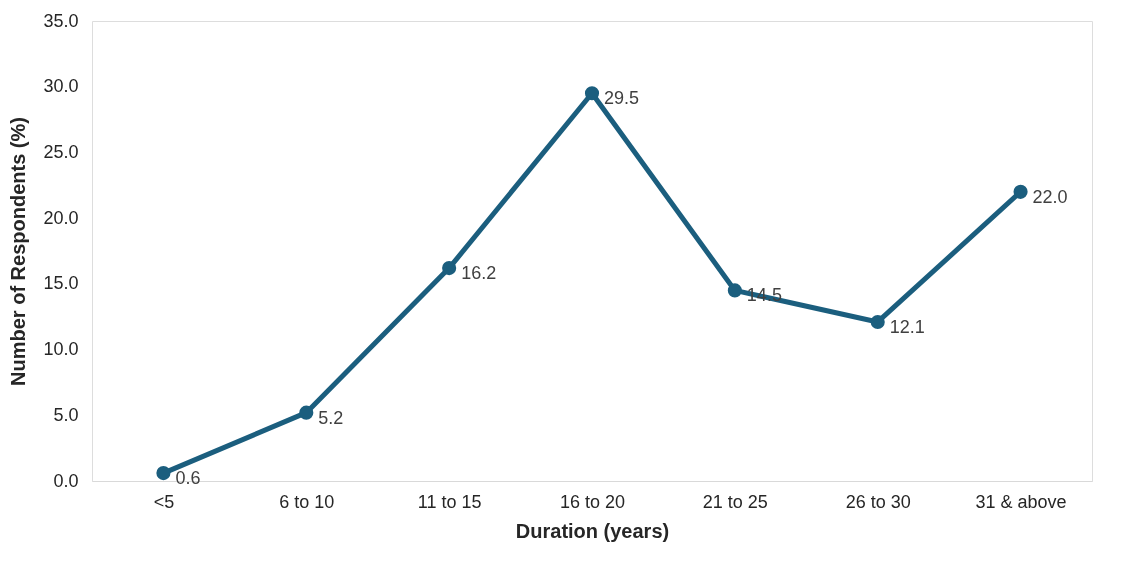  What do you see at coordinates (18, 251) in the screenshot?
I see `y-axis-title: Number of Respondents (%)` at bounding box center [18, 251].